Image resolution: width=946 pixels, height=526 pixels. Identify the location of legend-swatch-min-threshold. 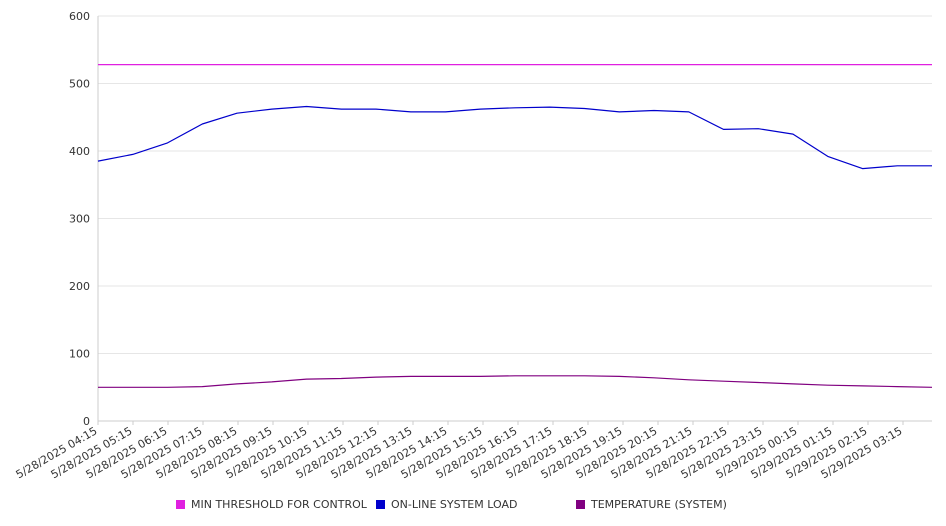
(180, 504).